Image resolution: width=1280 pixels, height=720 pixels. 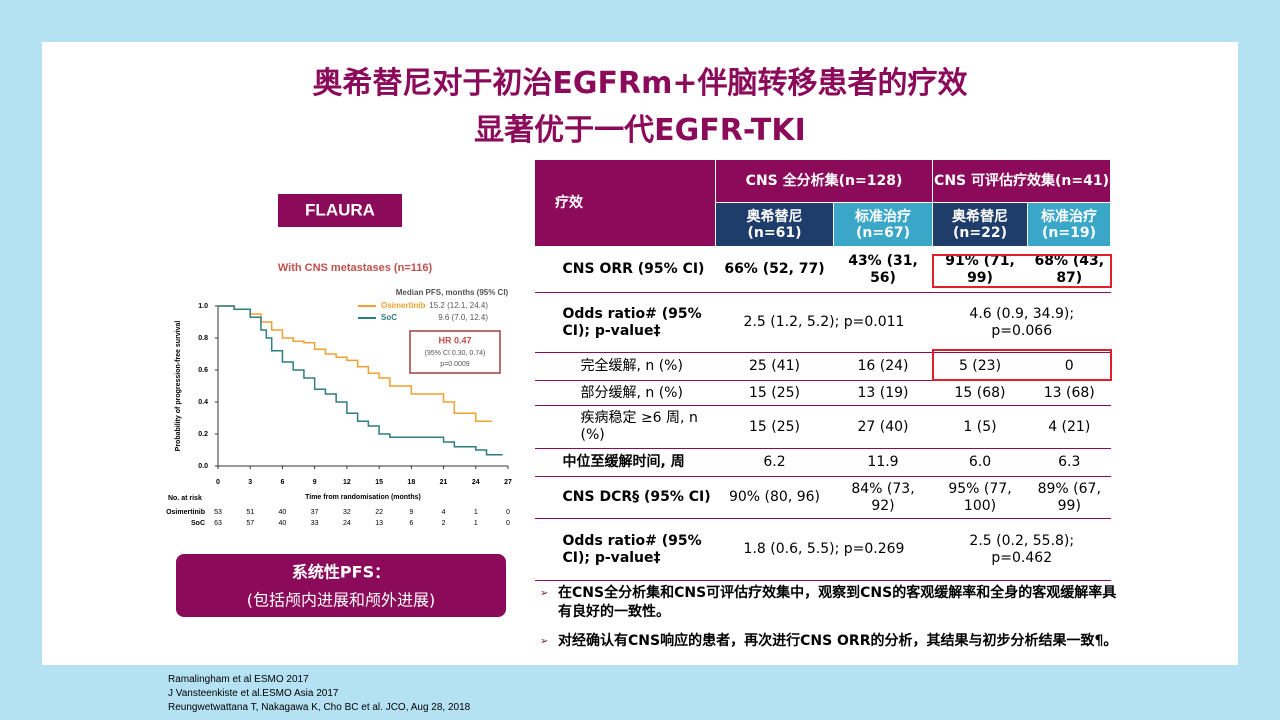 What do you see at coordinates (250, 482) in the screenshot?
I see `x-tick-label: 3` at bounding box center [250, 482].